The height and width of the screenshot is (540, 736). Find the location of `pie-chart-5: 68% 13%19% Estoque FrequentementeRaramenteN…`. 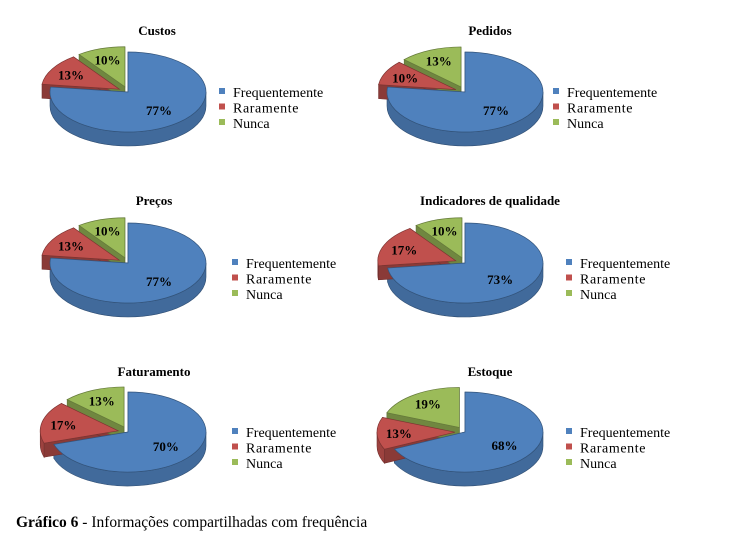

pie-chart-5: 68% 13%19% Estoque FrequentementeRaramenteN… is located at coordinates (523, 425).